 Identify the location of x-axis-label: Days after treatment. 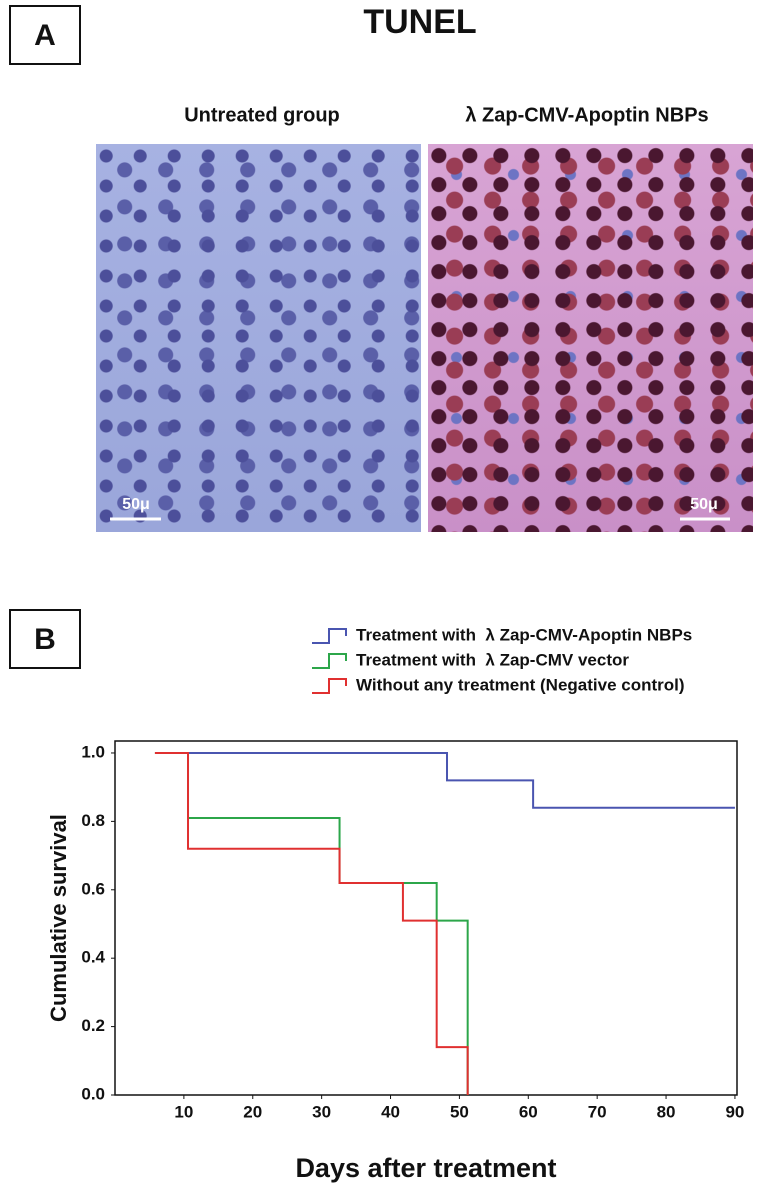
(425, 1168).